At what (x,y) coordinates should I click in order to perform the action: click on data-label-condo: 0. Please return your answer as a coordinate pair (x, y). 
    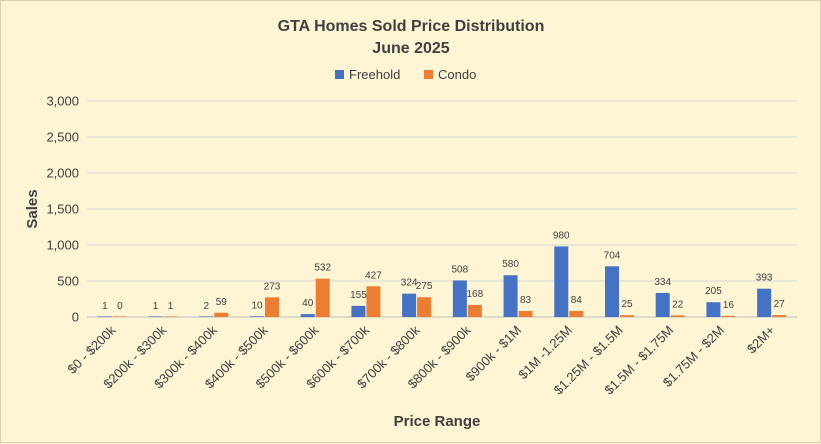
    Looking at the image, I should click on (120, 306).